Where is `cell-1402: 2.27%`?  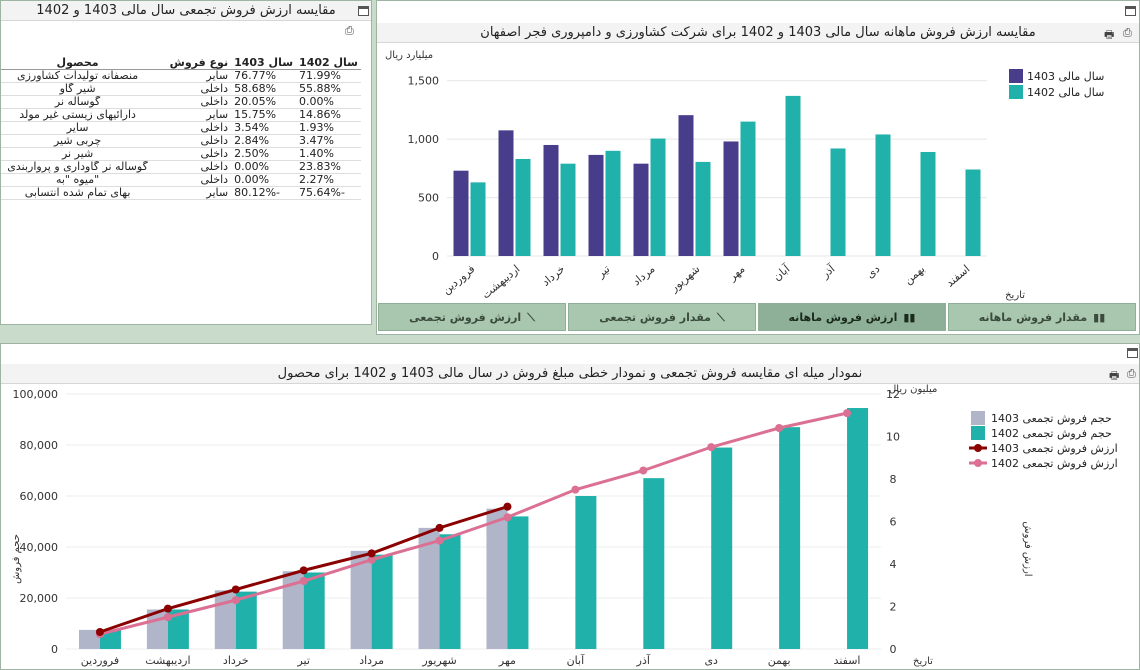 cell-1402: 2.27% is located at coordinates (328, 180).